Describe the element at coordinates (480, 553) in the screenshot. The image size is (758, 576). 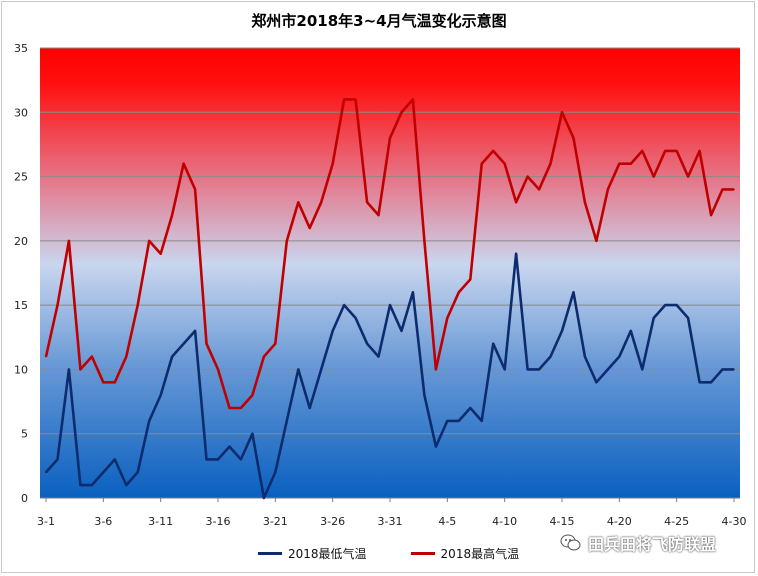
I see `legend-label-high: 2018最高气温` at that location.